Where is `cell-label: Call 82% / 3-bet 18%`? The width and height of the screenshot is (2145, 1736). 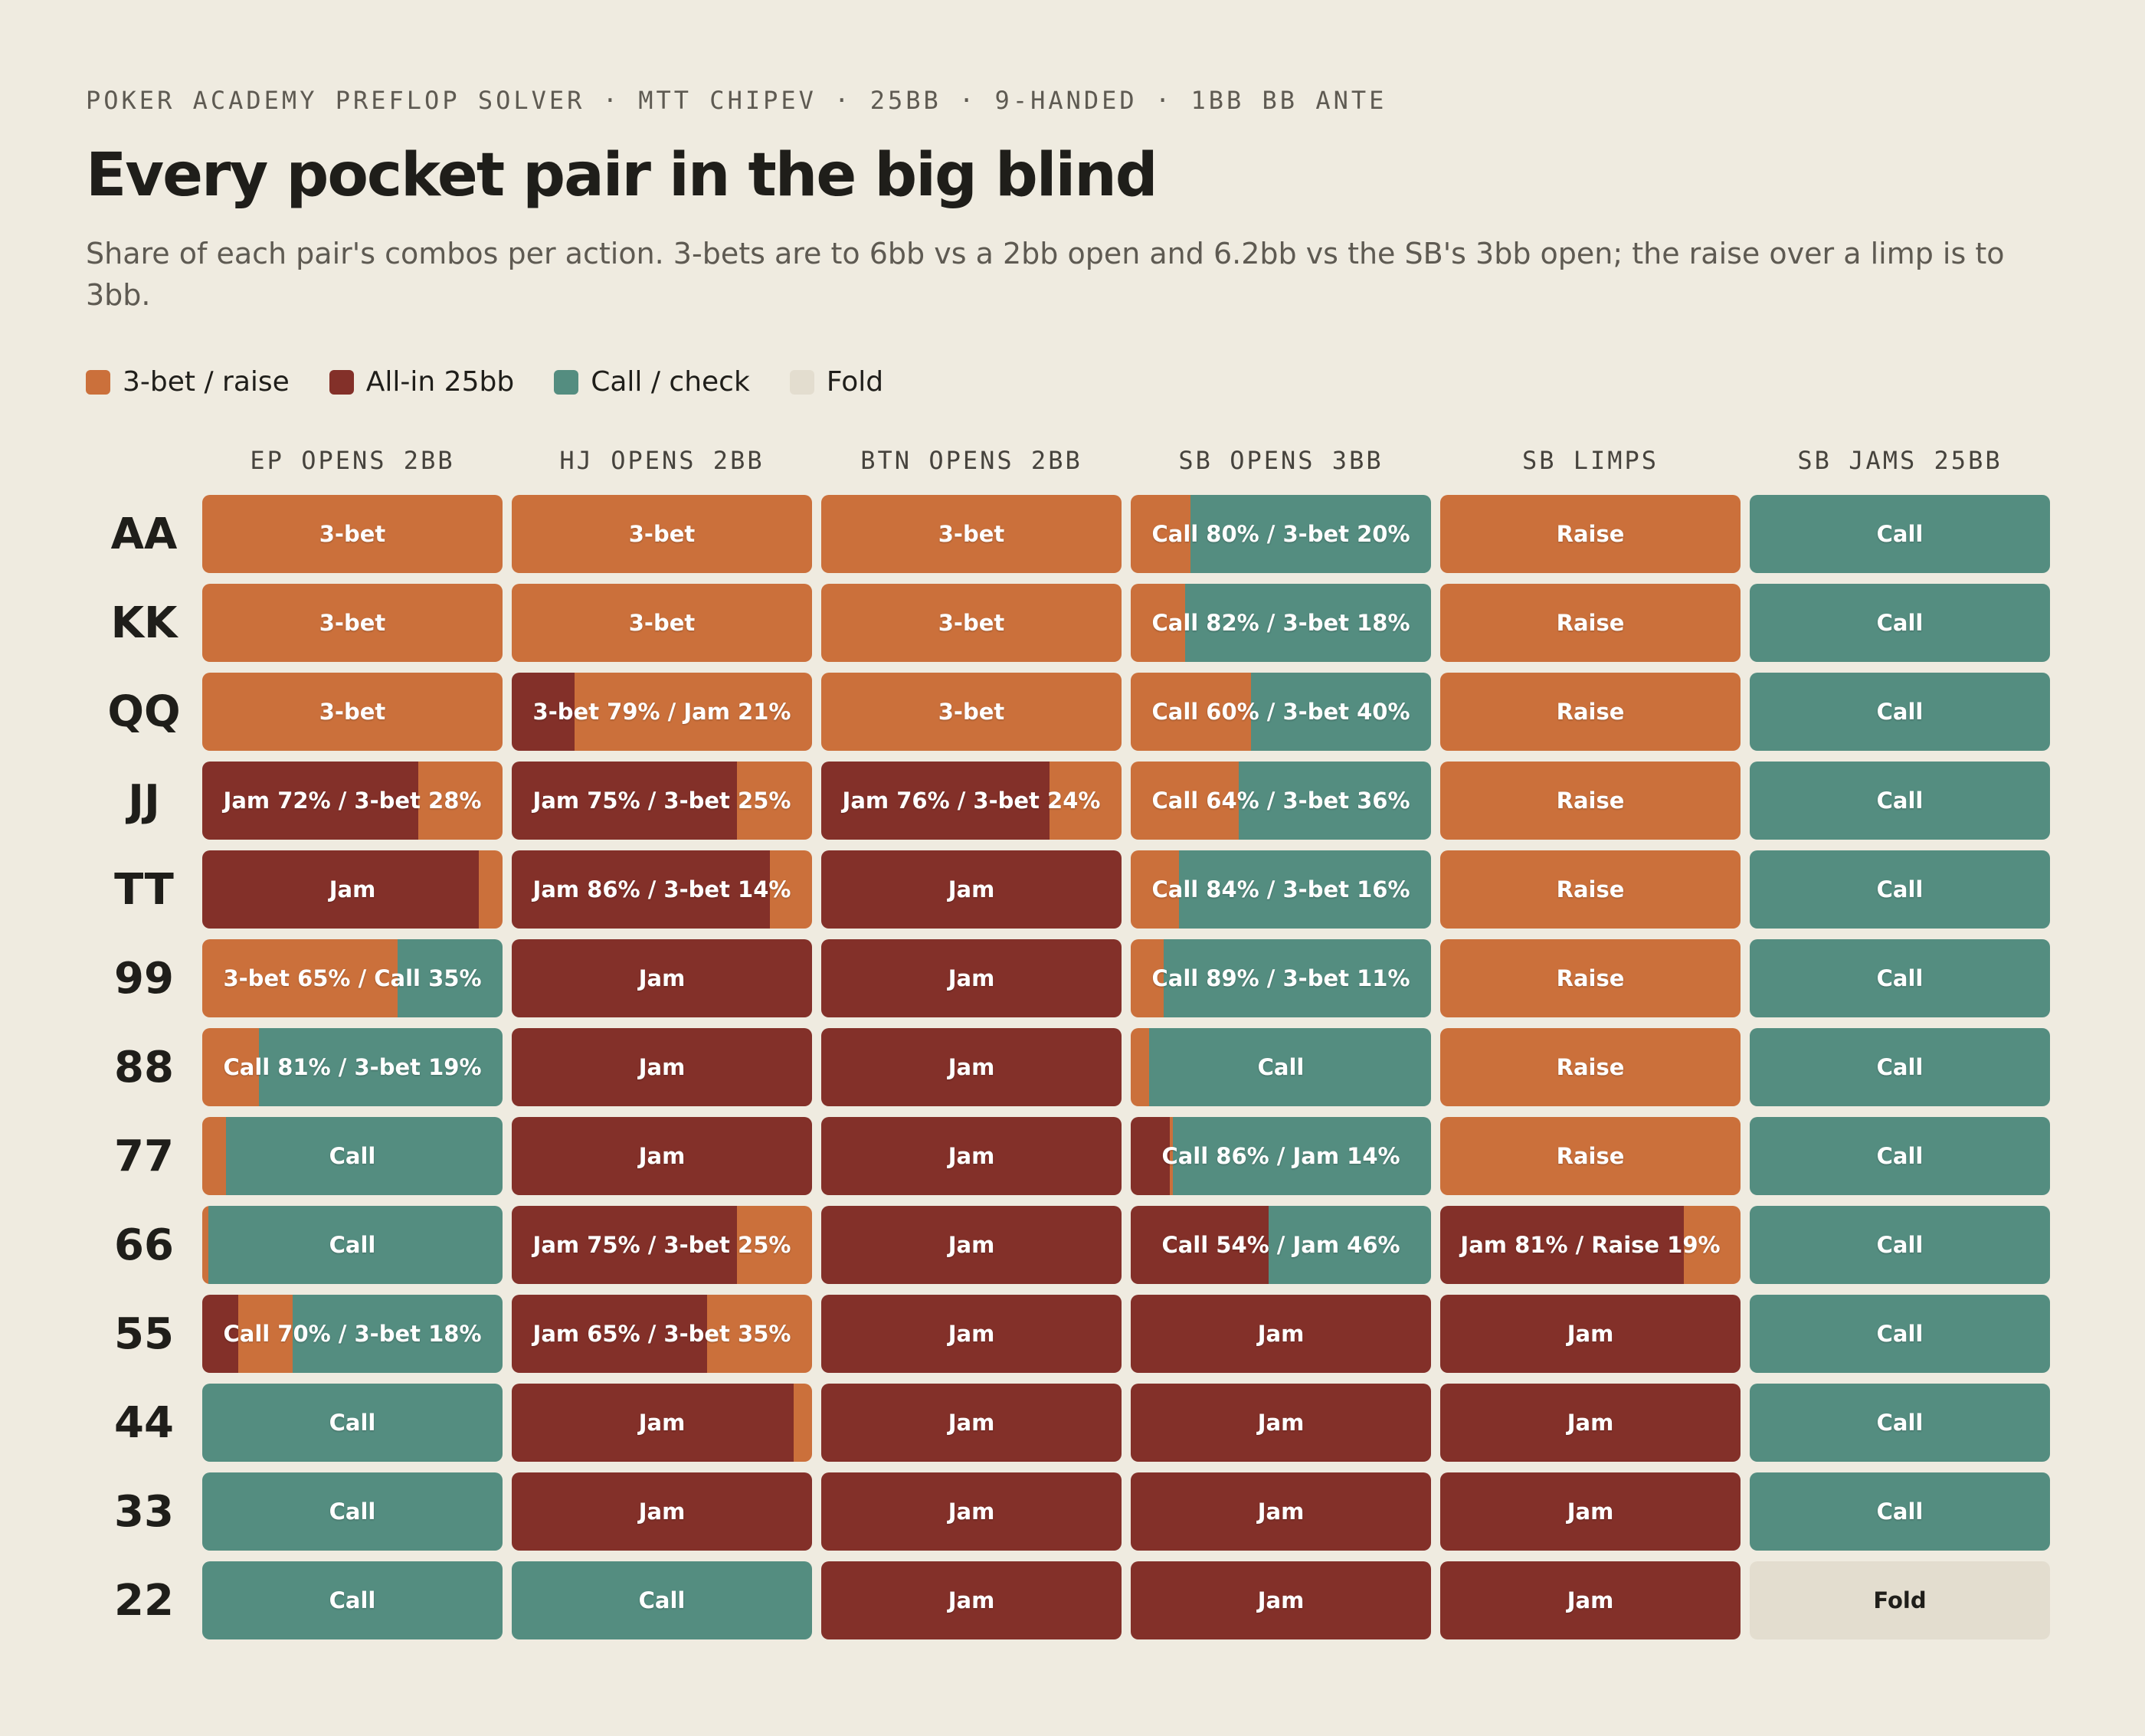
cell-label: Call 82% / 3-bet 18% is located at coordinates (1280, 623).